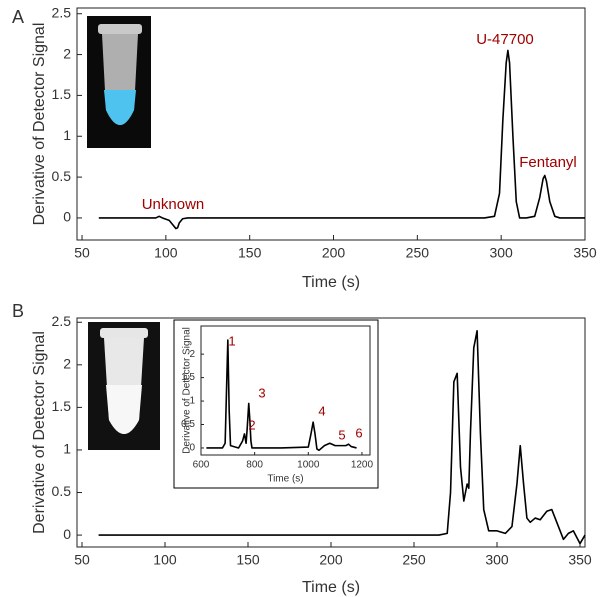 Image resolution: width=600 pixels, height=597 pixels. Describe the element at coordinates (254, 465) in the screenshot. I see `x-tick-label: 800` at that location.